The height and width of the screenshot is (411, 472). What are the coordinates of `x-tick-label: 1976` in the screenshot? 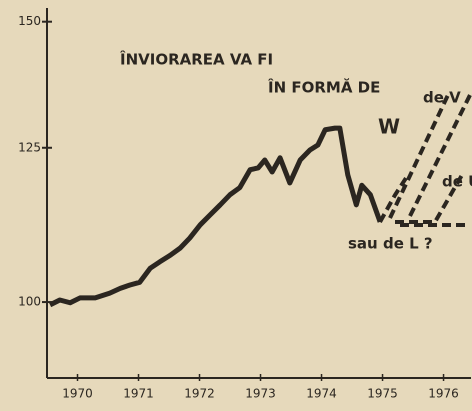 It's located at (443, 394).